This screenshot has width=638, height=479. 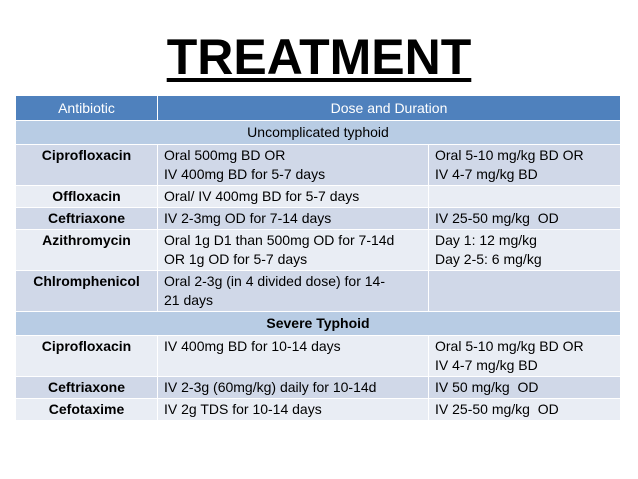 I want to click on dose-cell: IV 2-3g (60mg/kg) daily for 10-14d, so click(x=293, y=387).